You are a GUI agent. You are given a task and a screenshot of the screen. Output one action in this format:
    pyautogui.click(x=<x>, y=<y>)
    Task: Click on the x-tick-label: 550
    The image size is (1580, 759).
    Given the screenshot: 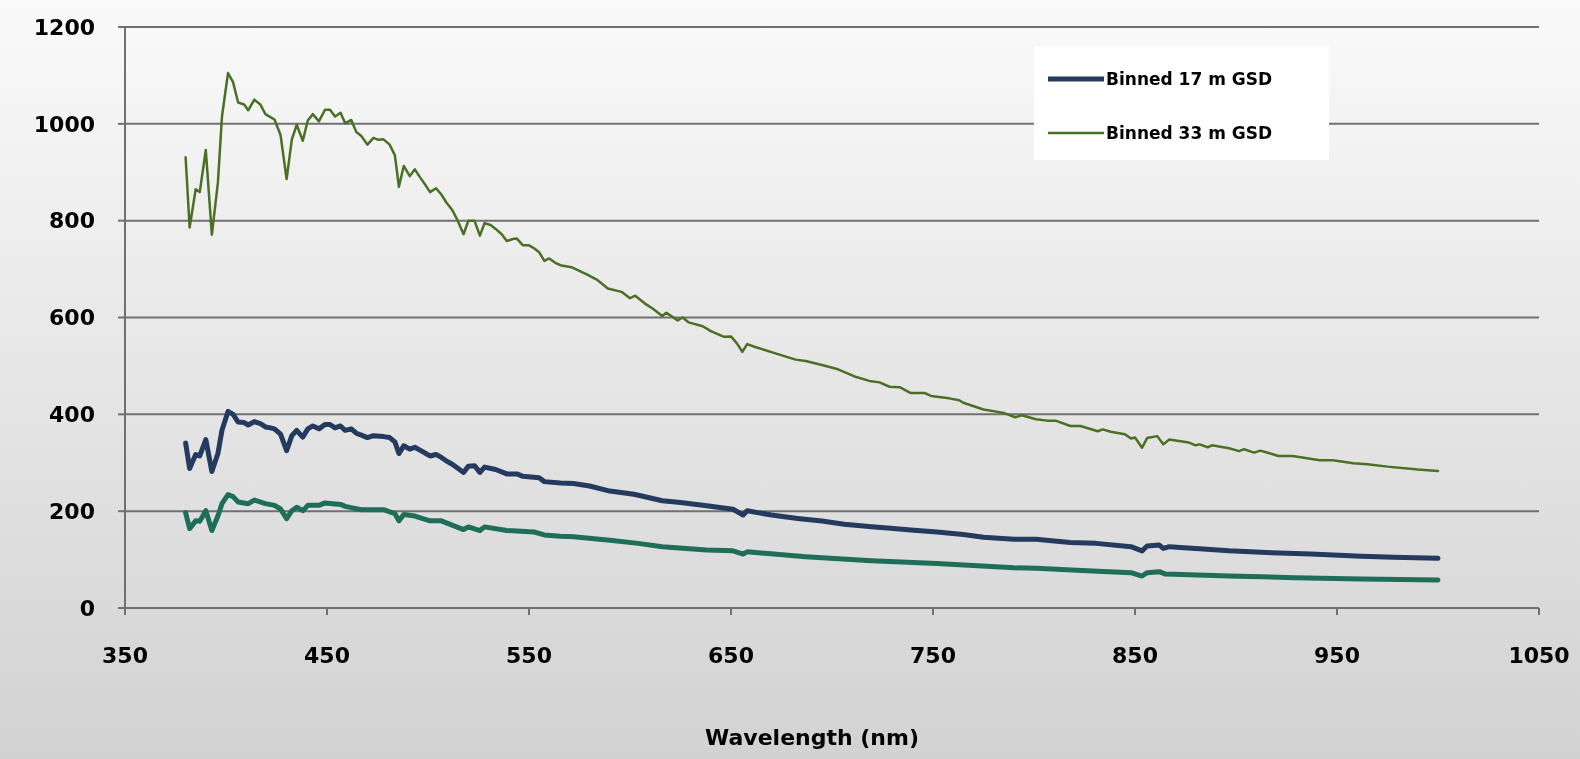 What is the action you would take?
    pyautogui.click(x=529, y=655)
    